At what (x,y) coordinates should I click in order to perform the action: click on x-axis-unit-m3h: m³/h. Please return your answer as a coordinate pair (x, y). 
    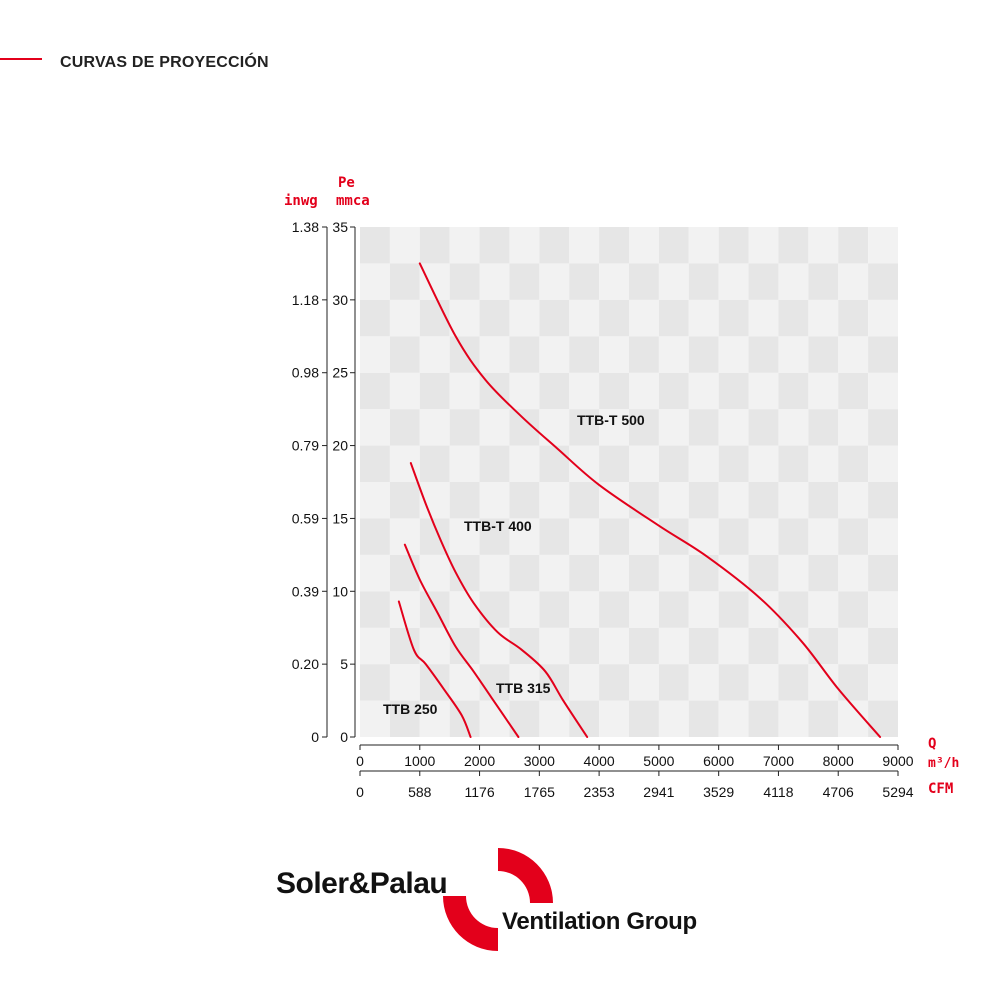
    Looking at the image, I should click on (943, 763).